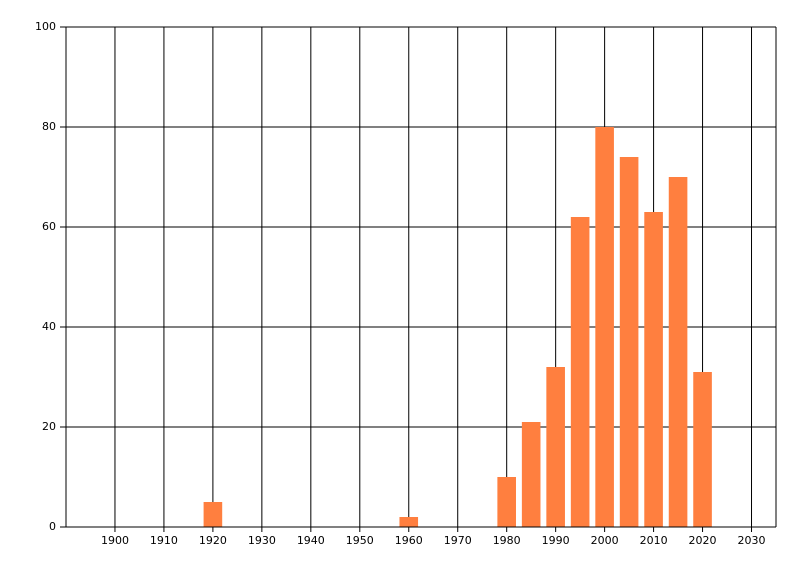 The height and width of the screenshot is (576, 800). I want to click on y-tick-label: 0, so click(52, 526).